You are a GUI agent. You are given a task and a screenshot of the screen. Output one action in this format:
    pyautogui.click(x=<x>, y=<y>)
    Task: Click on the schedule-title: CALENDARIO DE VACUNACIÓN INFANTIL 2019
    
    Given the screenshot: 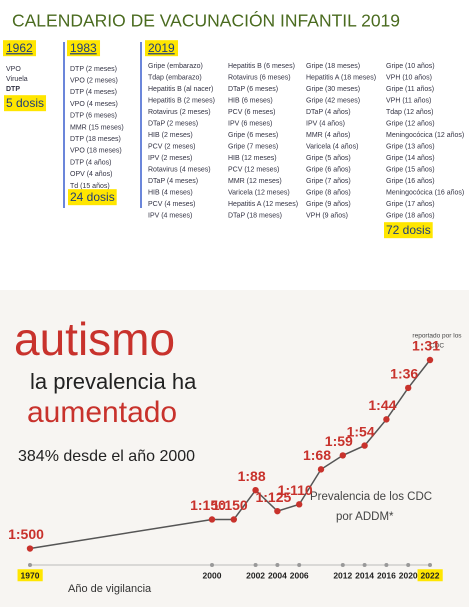 What is the action you would take?
    pyautogui.click(x=206, y=20)
    